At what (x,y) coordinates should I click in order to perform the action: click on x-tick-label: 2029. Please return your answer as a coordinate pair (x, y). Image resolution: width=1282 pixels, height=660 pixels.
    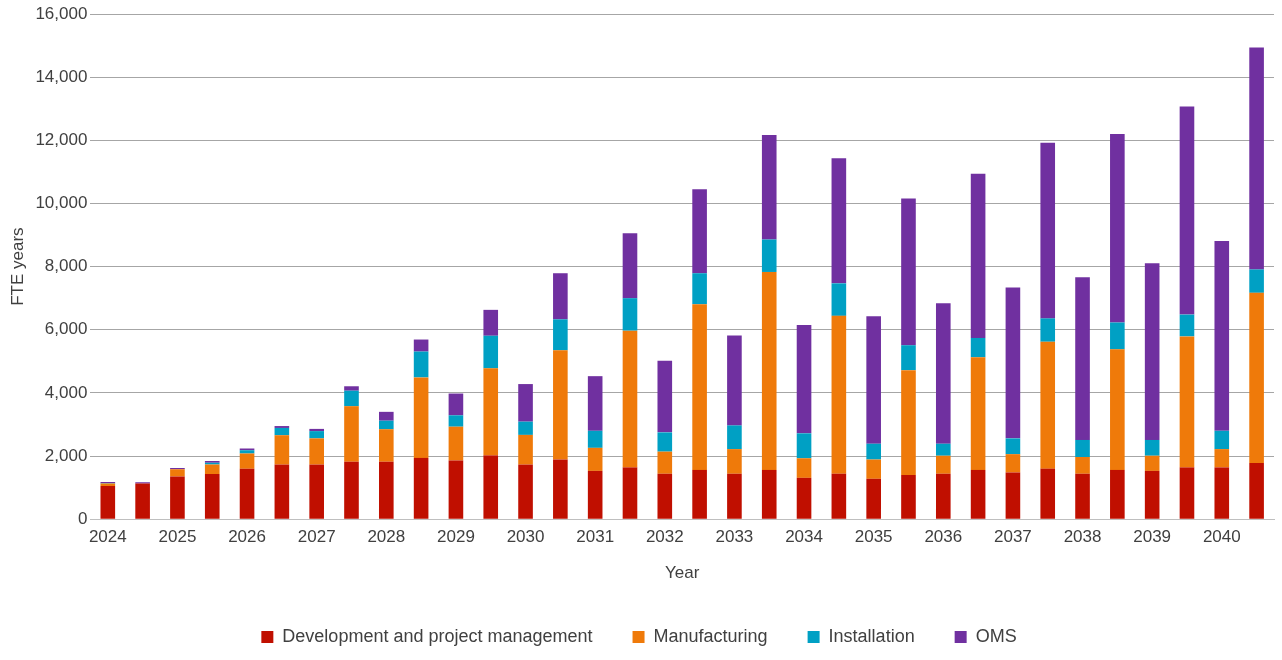
    Looking at the image, I should click on (456, 537).